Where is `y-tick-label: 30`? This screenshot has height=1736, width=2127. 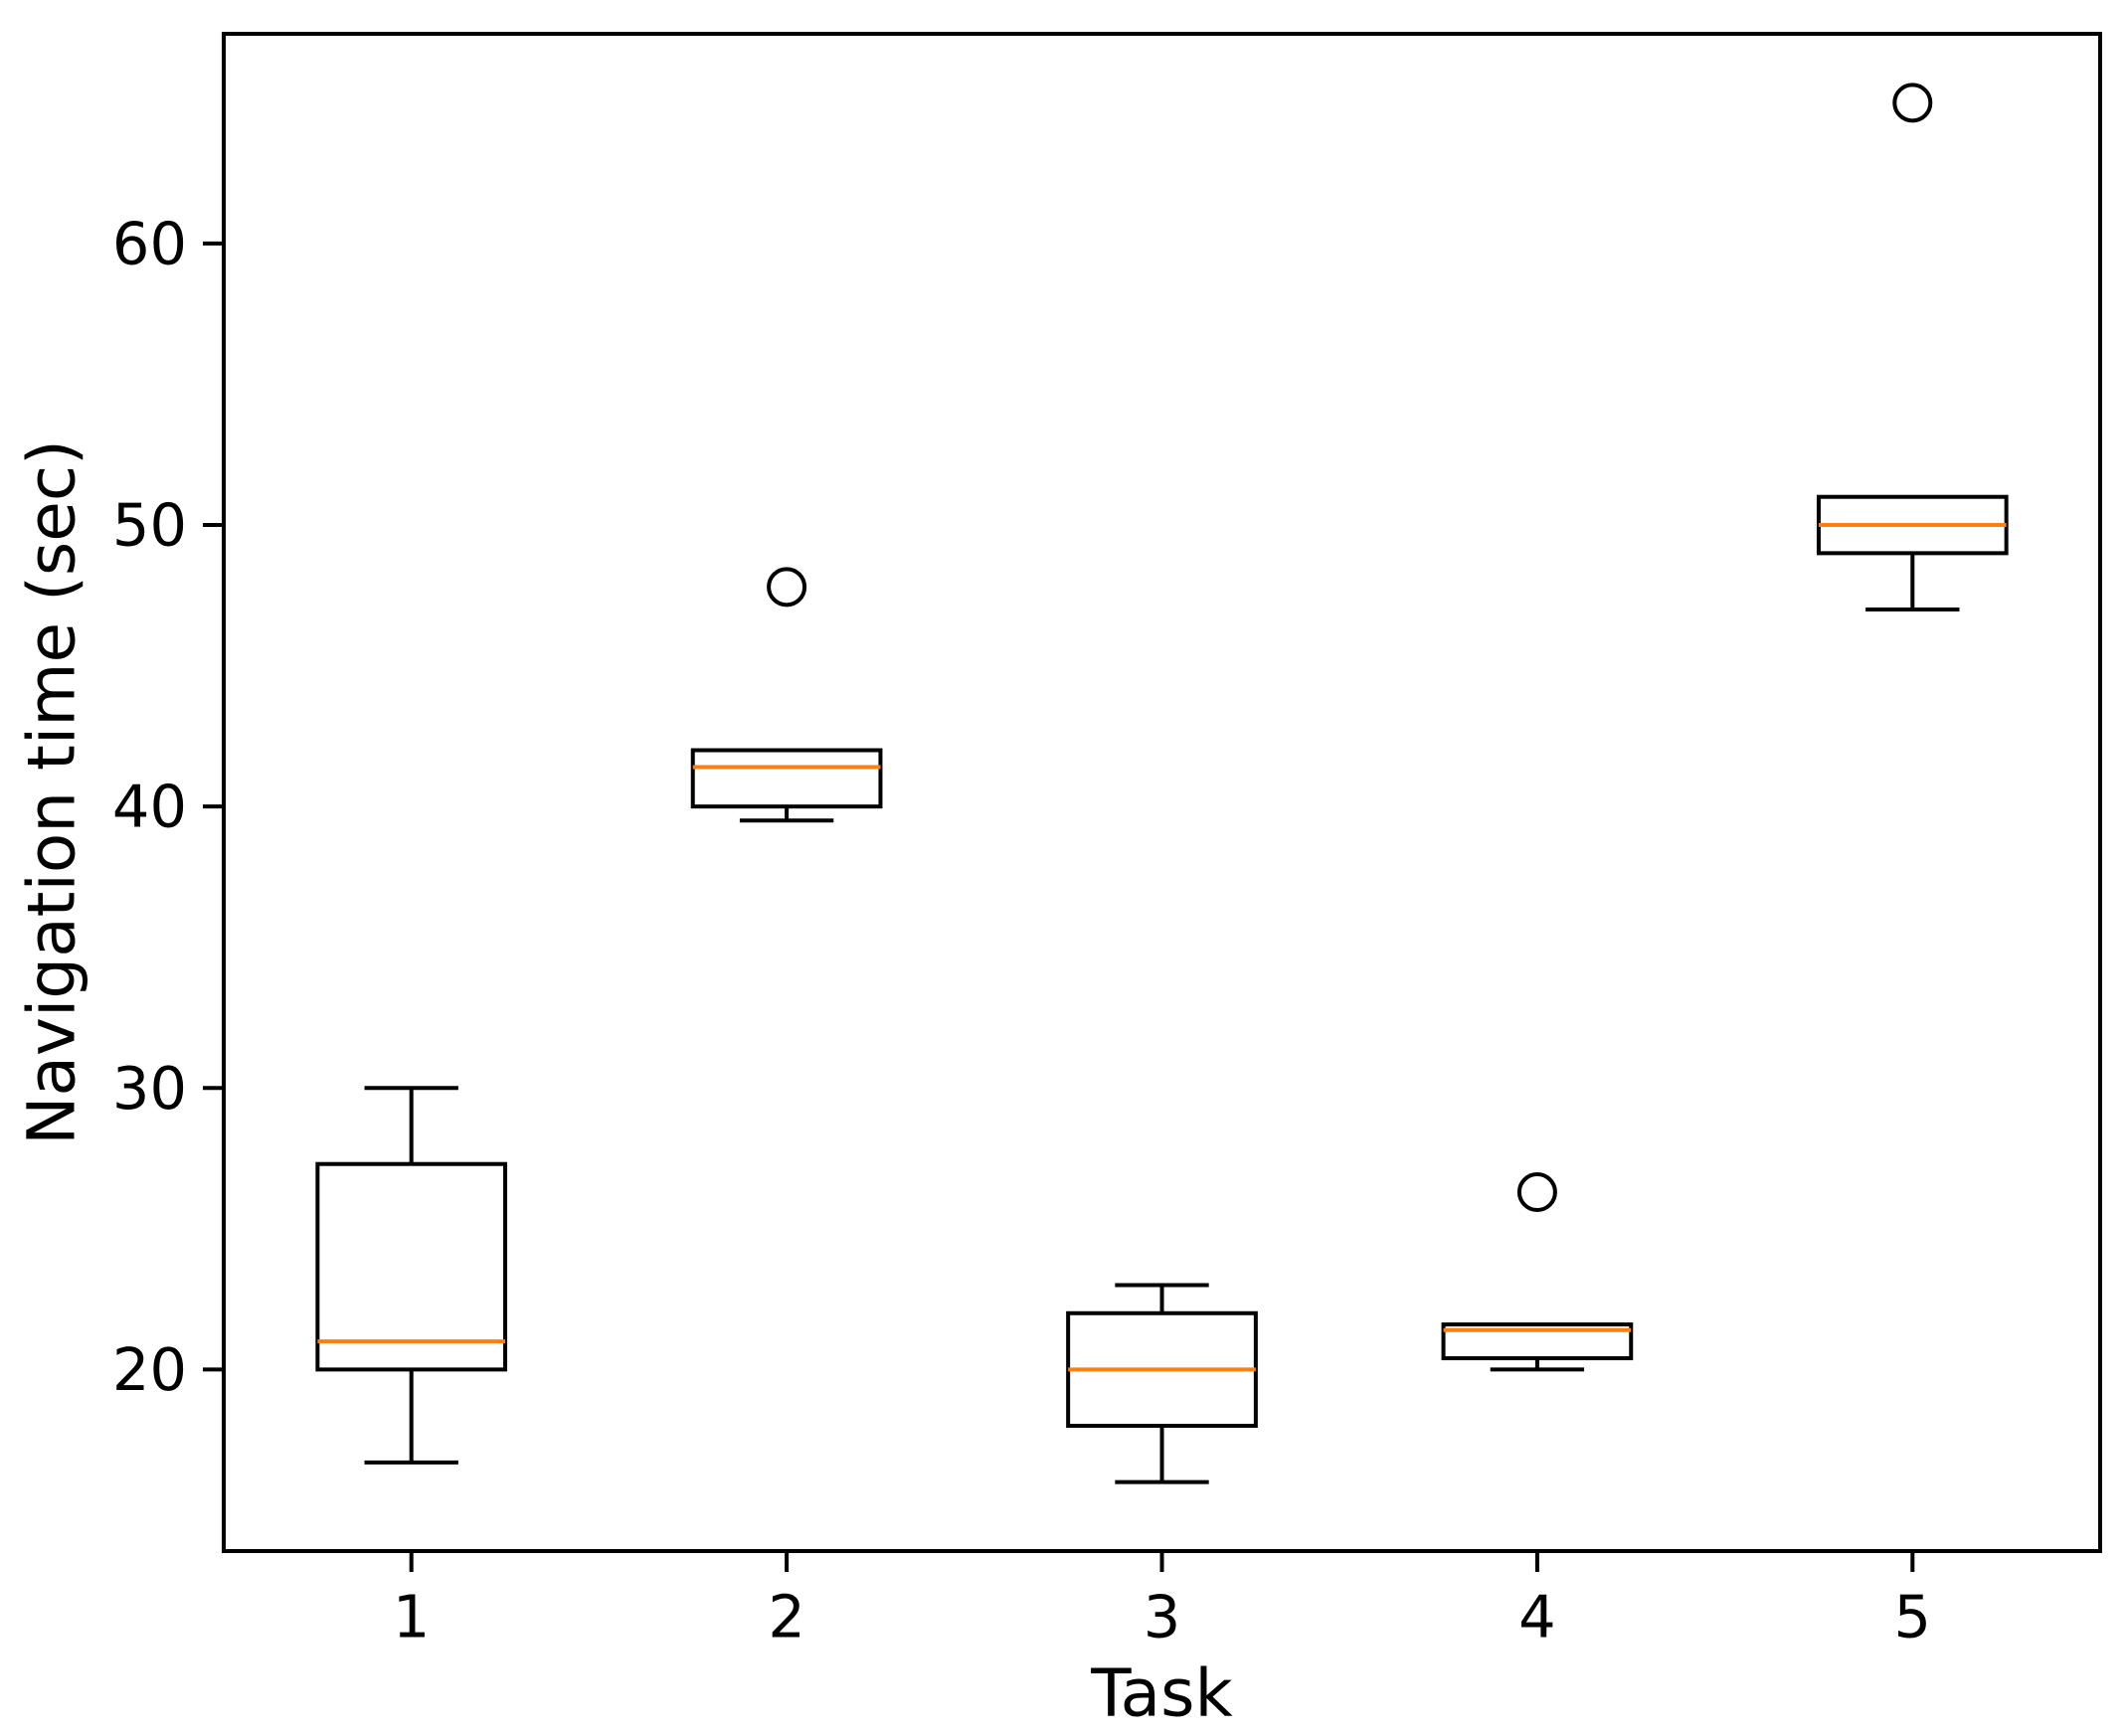
y-tick-label: 30 is located at coordinates (149, 1089).